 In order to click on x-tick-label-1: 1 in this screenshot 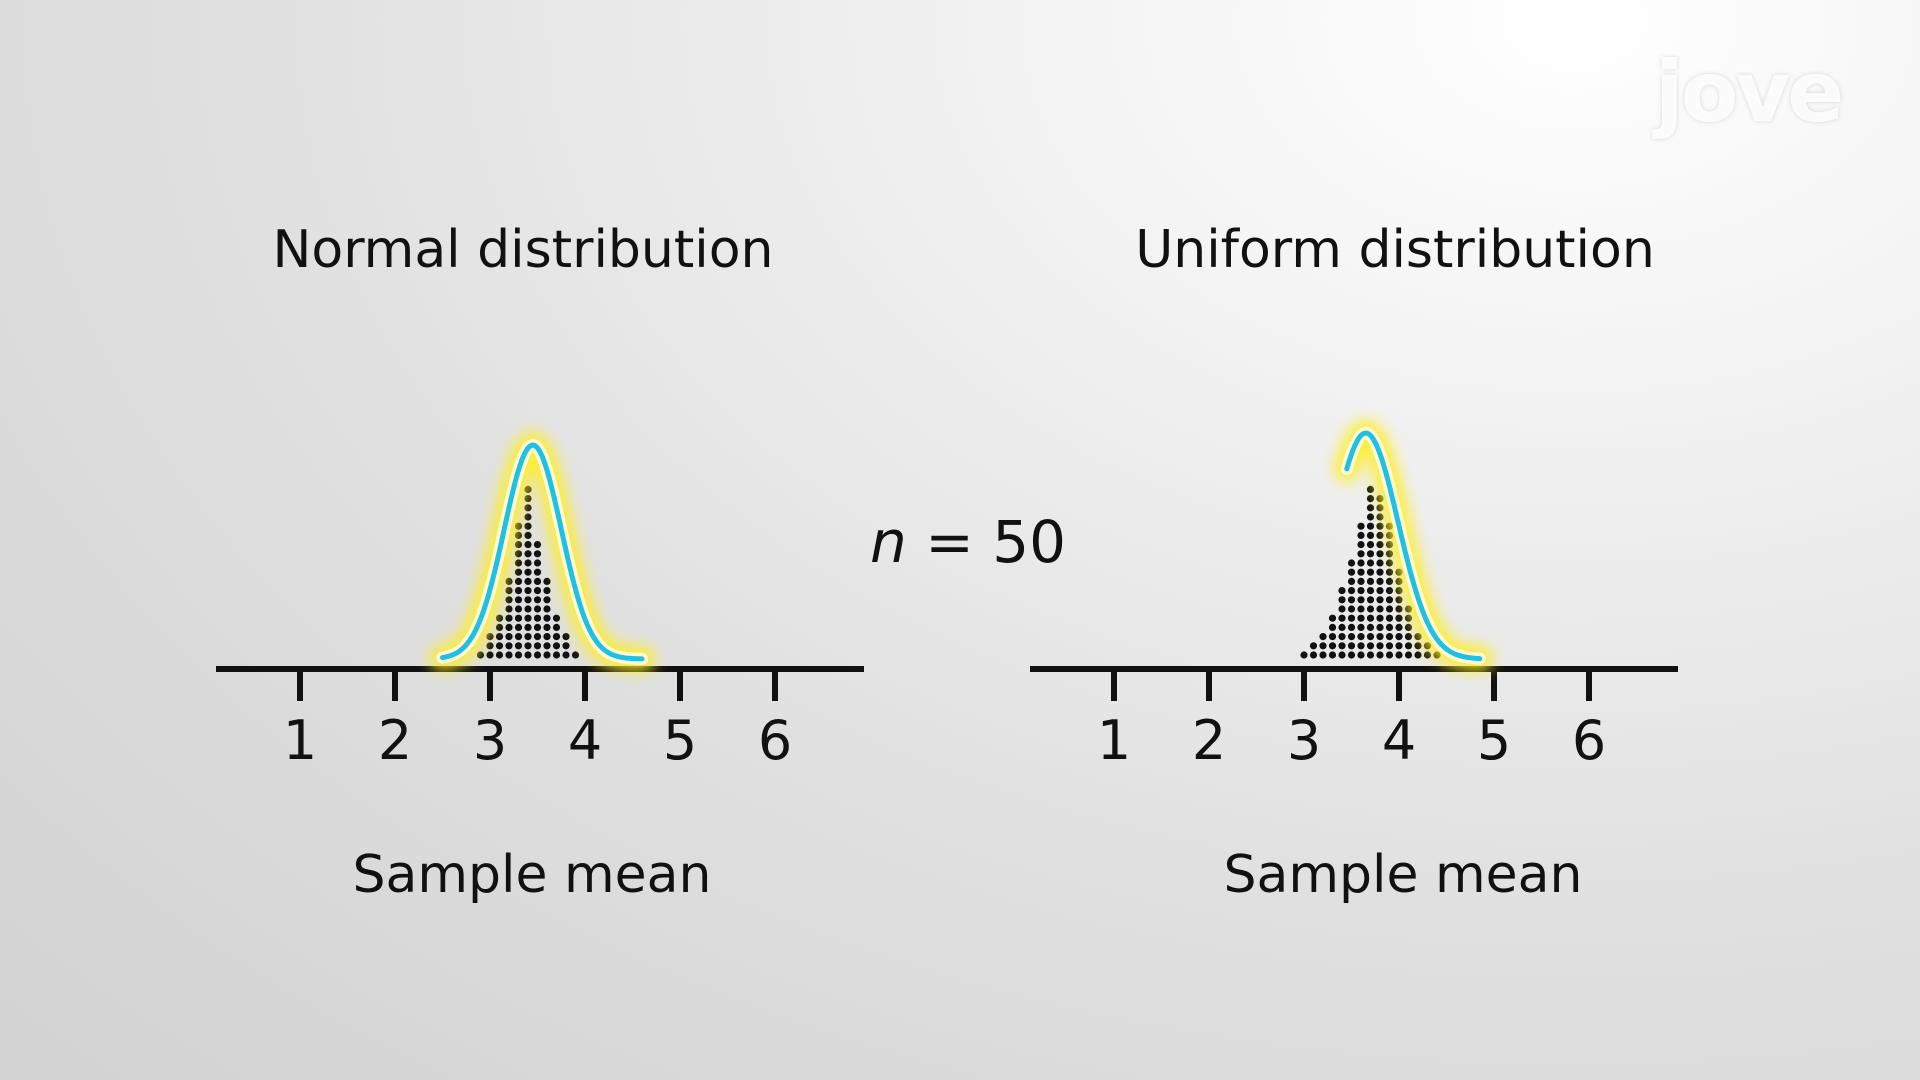, I will do `click(300, 740)`.